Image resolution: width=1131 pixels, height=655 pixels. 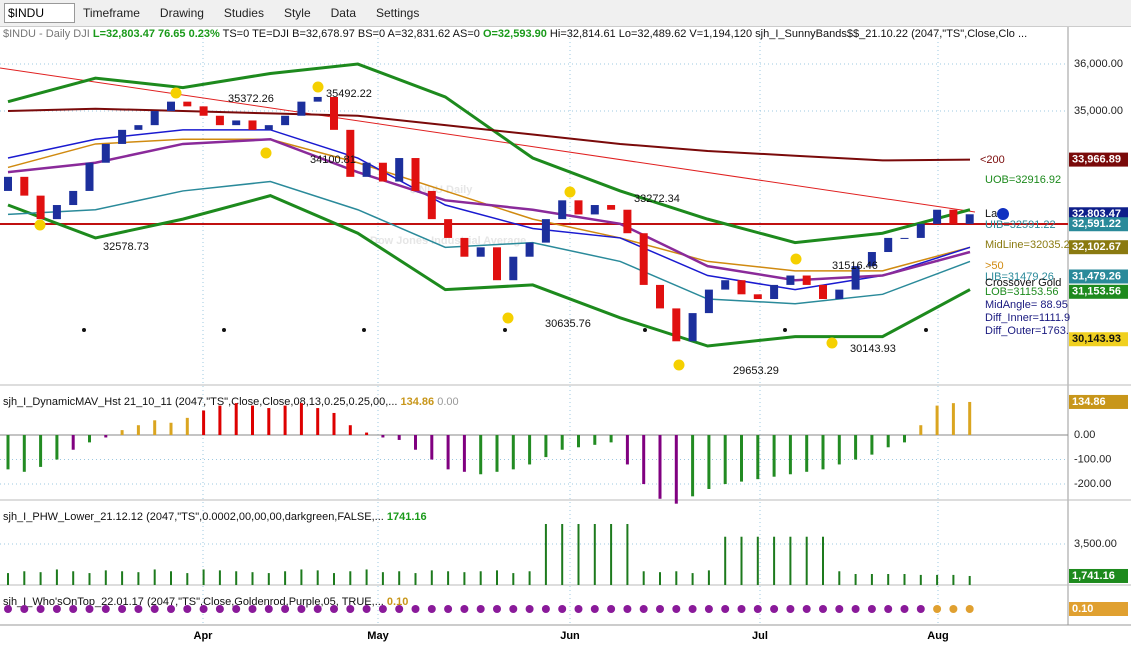 What do you see at coordinates (126, 247) in the screenshot?
I see `price-annotation: 32578.73` at bounding box center [126, 247].